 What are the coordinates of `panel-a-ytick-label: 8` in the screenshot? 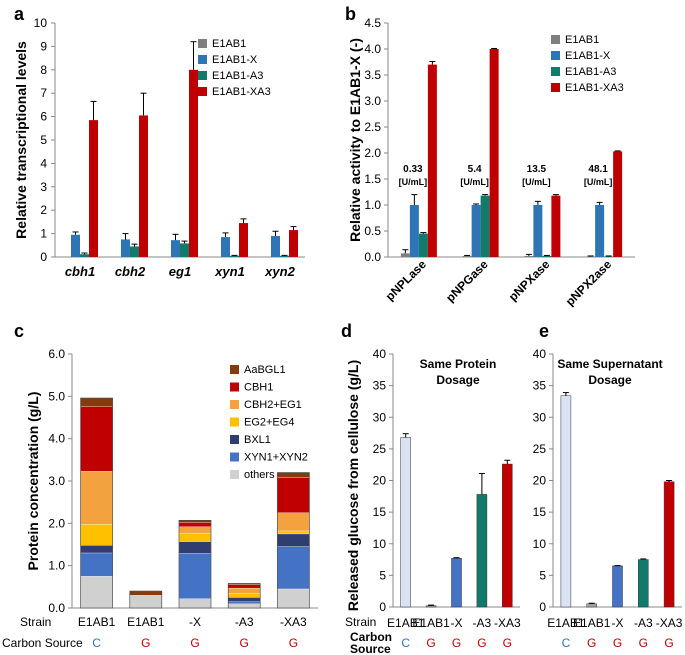 It's located at (43, 70).